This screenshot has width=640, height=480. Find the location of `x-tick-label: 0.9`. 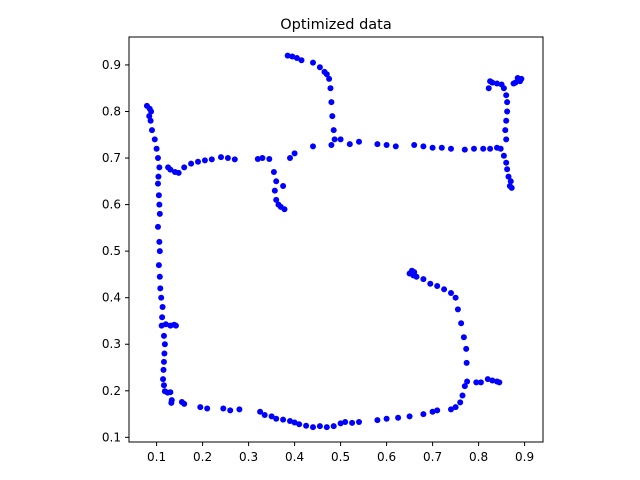

x-tick-label: 0.9 is located at coordinates (524, 457).